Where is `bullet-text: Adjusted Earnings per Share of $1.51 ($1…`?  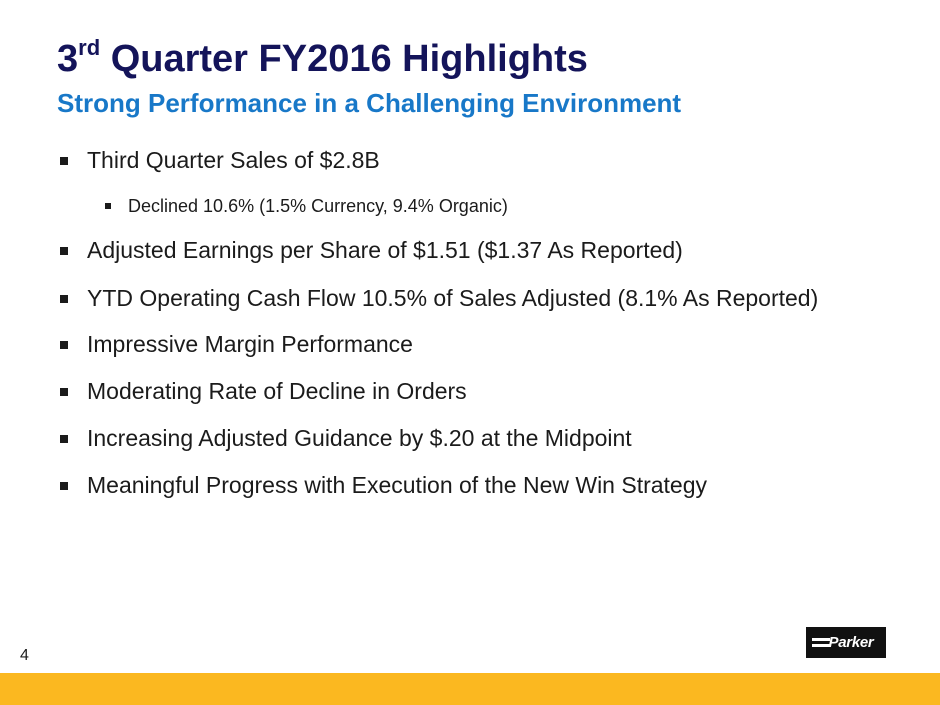 bullet-text: Adjusted Earnings per Share of $1.51 ($1… is located at coordinates (385, 250).